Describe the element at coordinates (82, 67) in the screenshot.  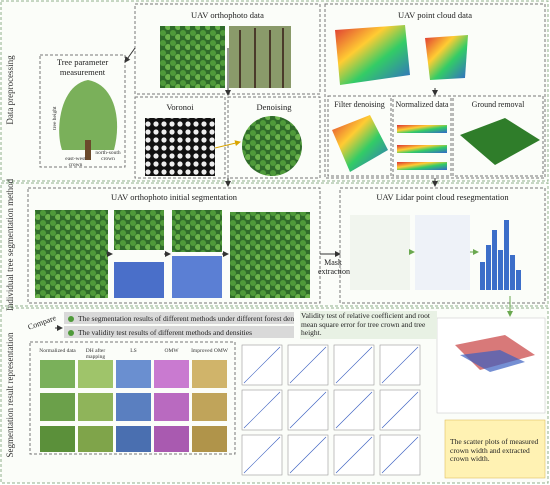
I see `box-title: Tree parameter measurement` at that location.